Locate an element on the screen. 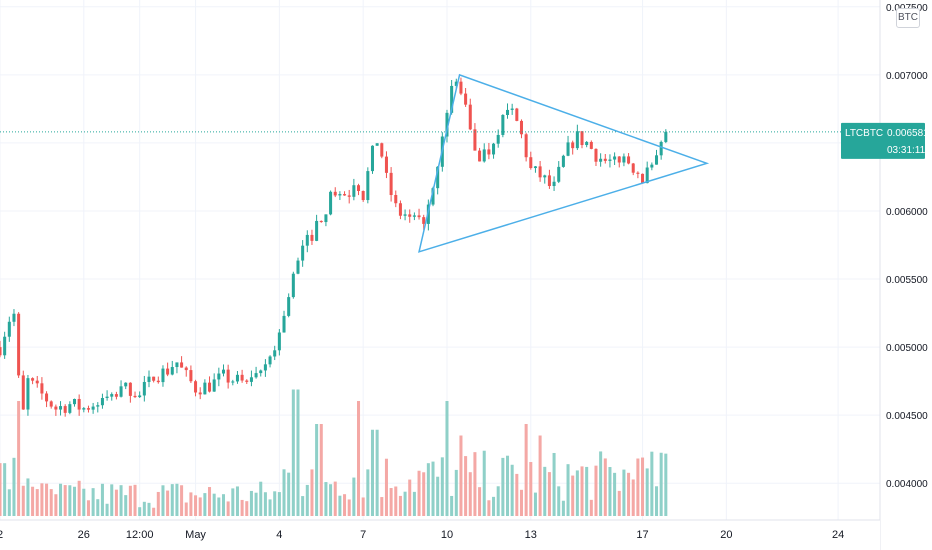 The width and height of the screenshot is (932, 550). time-tick-label: 24 is located at coordinates (838, 535).